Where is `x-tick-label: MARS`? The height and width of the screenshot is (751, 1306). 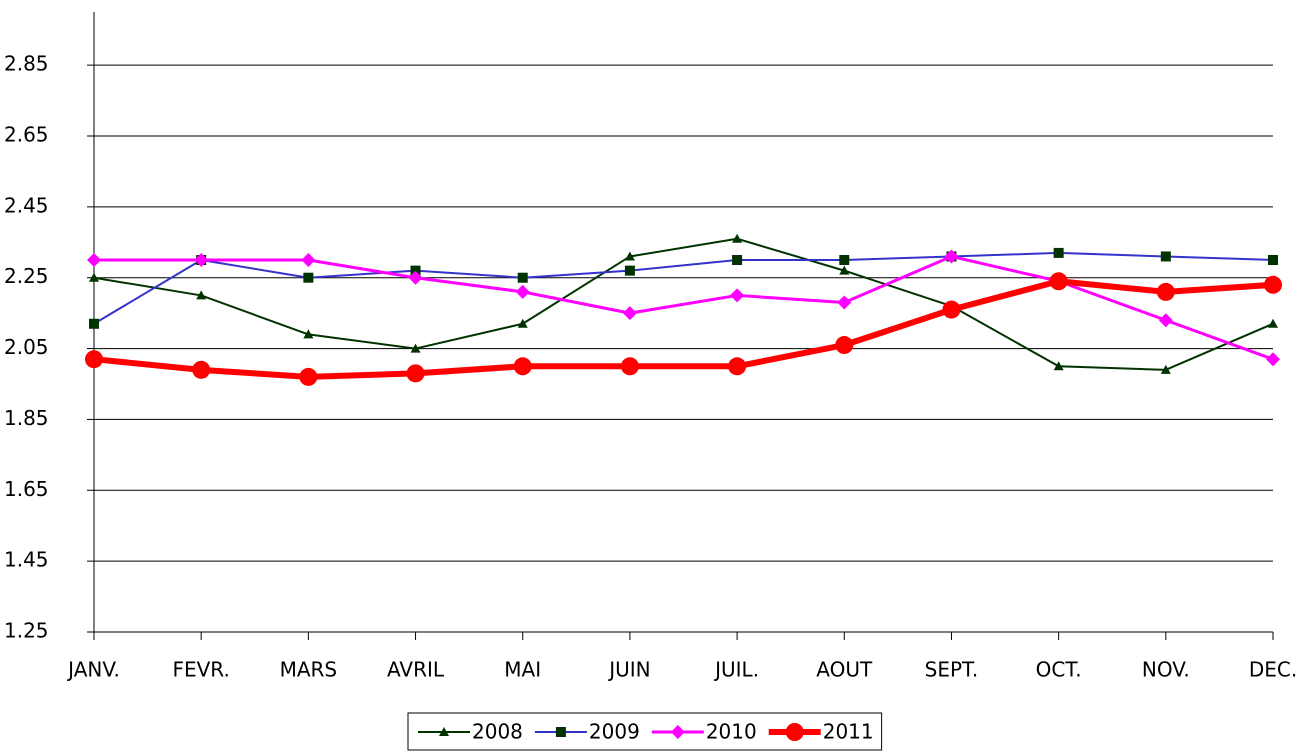
x-tick-label: MARS is located at coordinates (309, 670).